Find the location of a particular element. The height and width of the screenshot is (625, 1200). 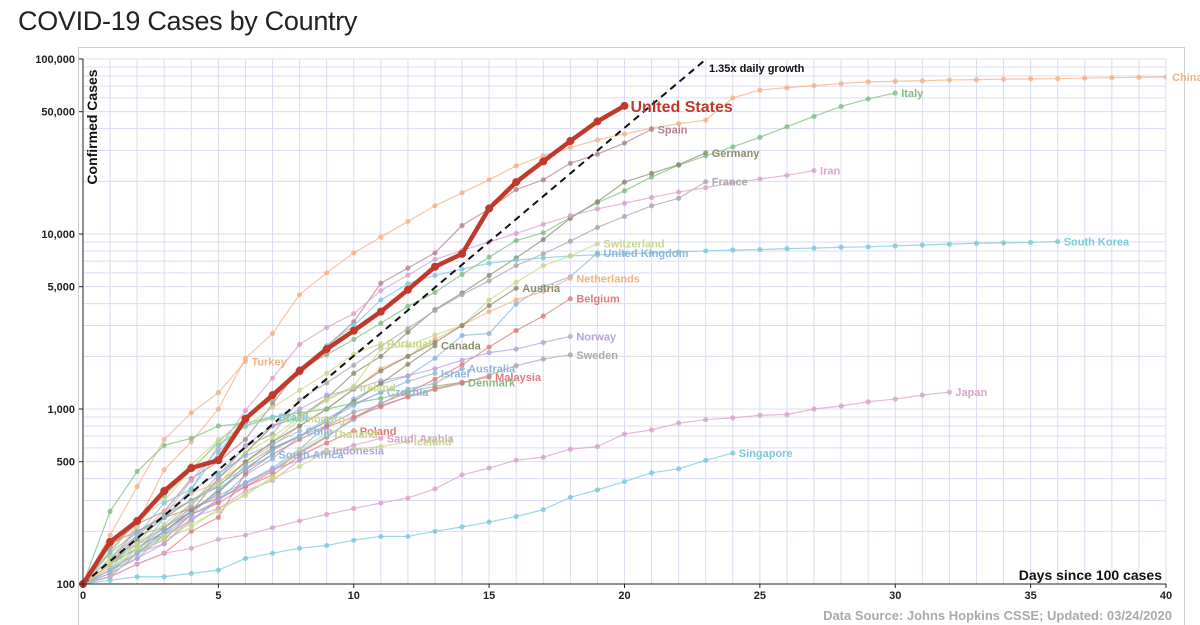

y-tick-label: 100,000 is located at coordinates (55, 60).